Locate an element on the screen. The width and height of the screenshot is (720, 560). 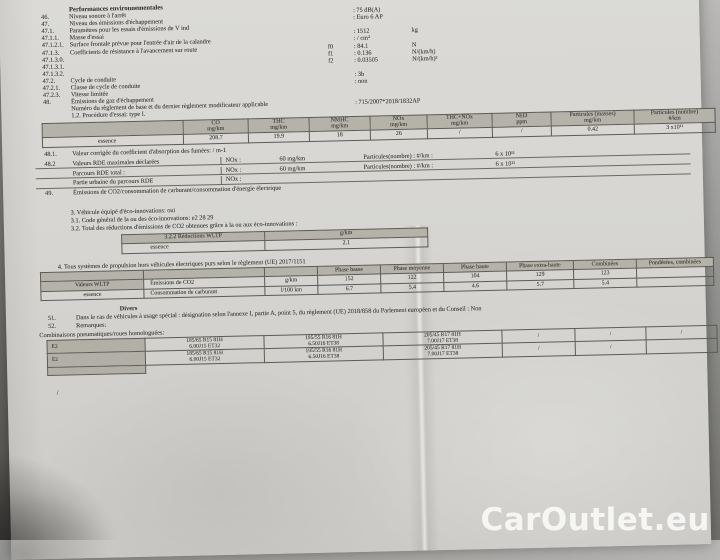
fc-unit: l/100 km is located at coordinates (291, 290).